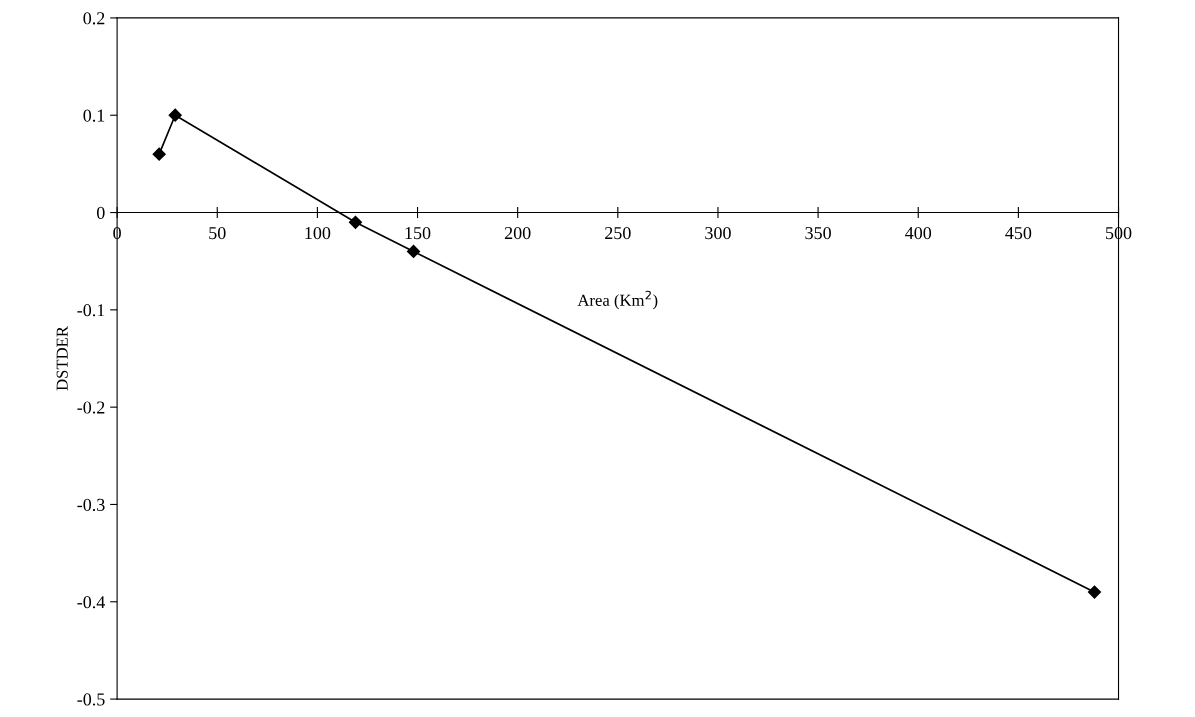 The image size is (1195, 717). What do you see at coordinates (91, 504) in the screenshot?
I see `y-tick-label: -0.3` at bounding box center [91, 504].